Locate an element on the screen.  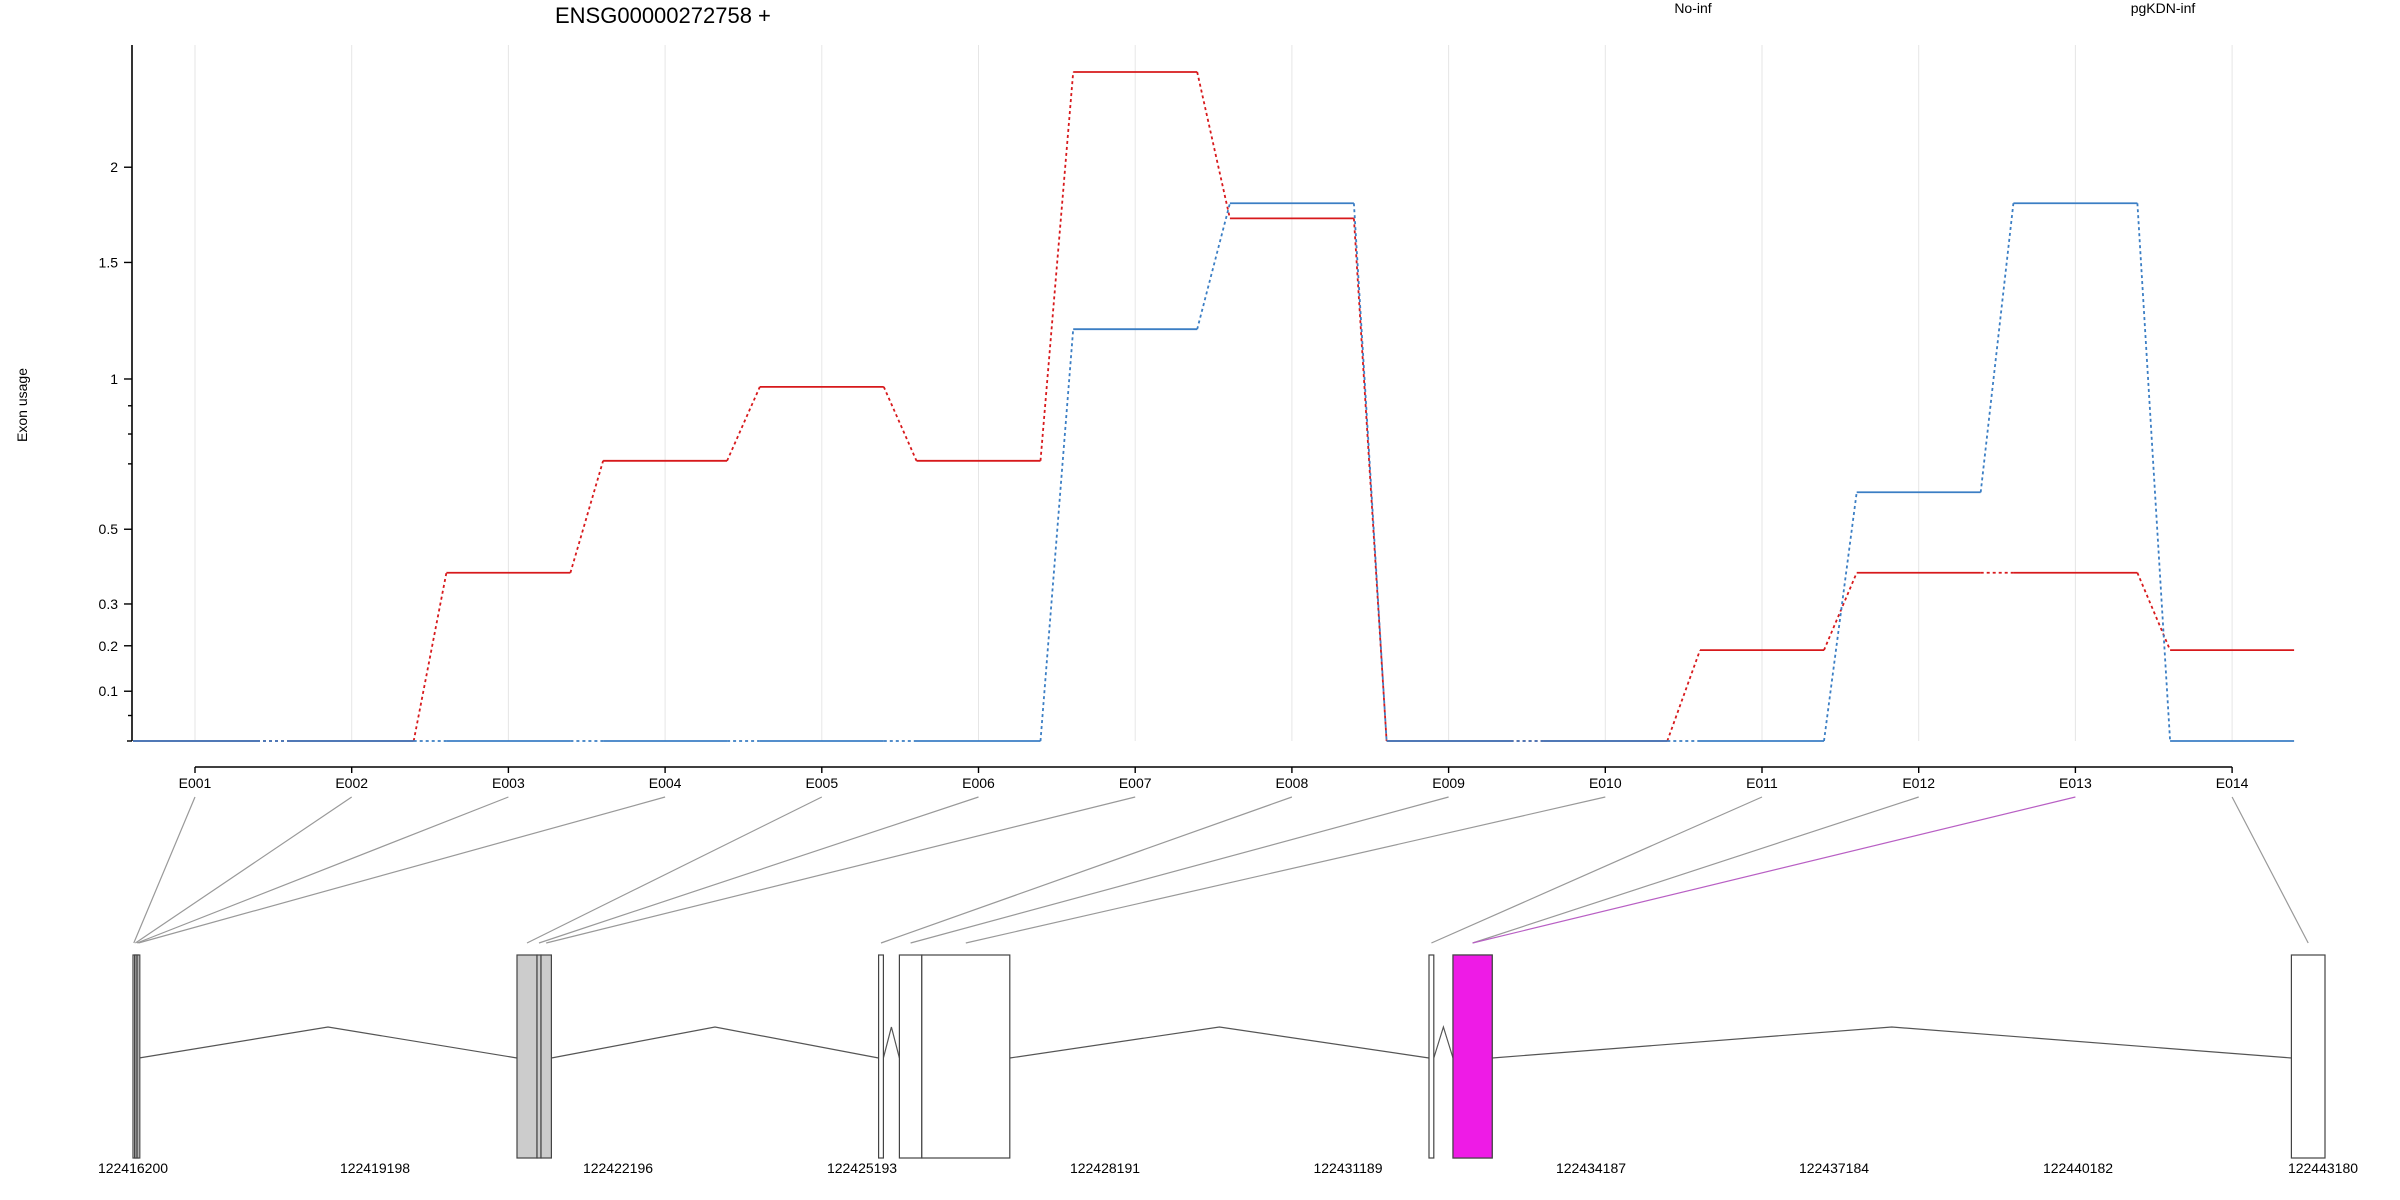
y-tick-label: 2 is located at coordinates (114, 167).